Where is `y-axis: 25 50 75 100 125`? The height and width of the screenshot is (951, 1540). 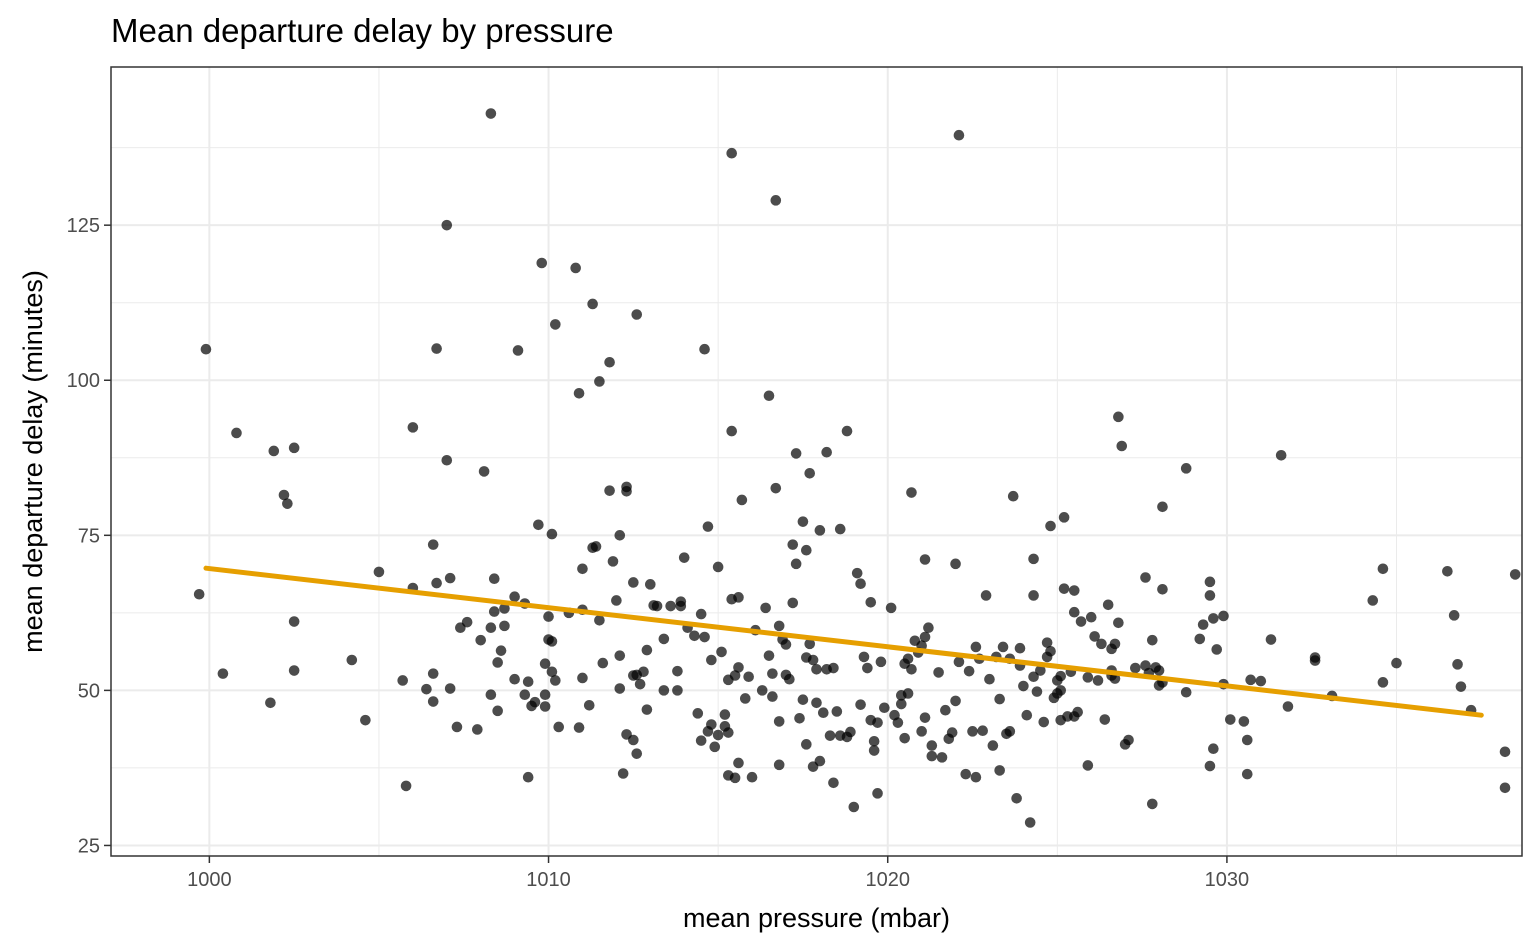 y-axis: 25 50 75 100 125 is located at coordinates (89, 536).